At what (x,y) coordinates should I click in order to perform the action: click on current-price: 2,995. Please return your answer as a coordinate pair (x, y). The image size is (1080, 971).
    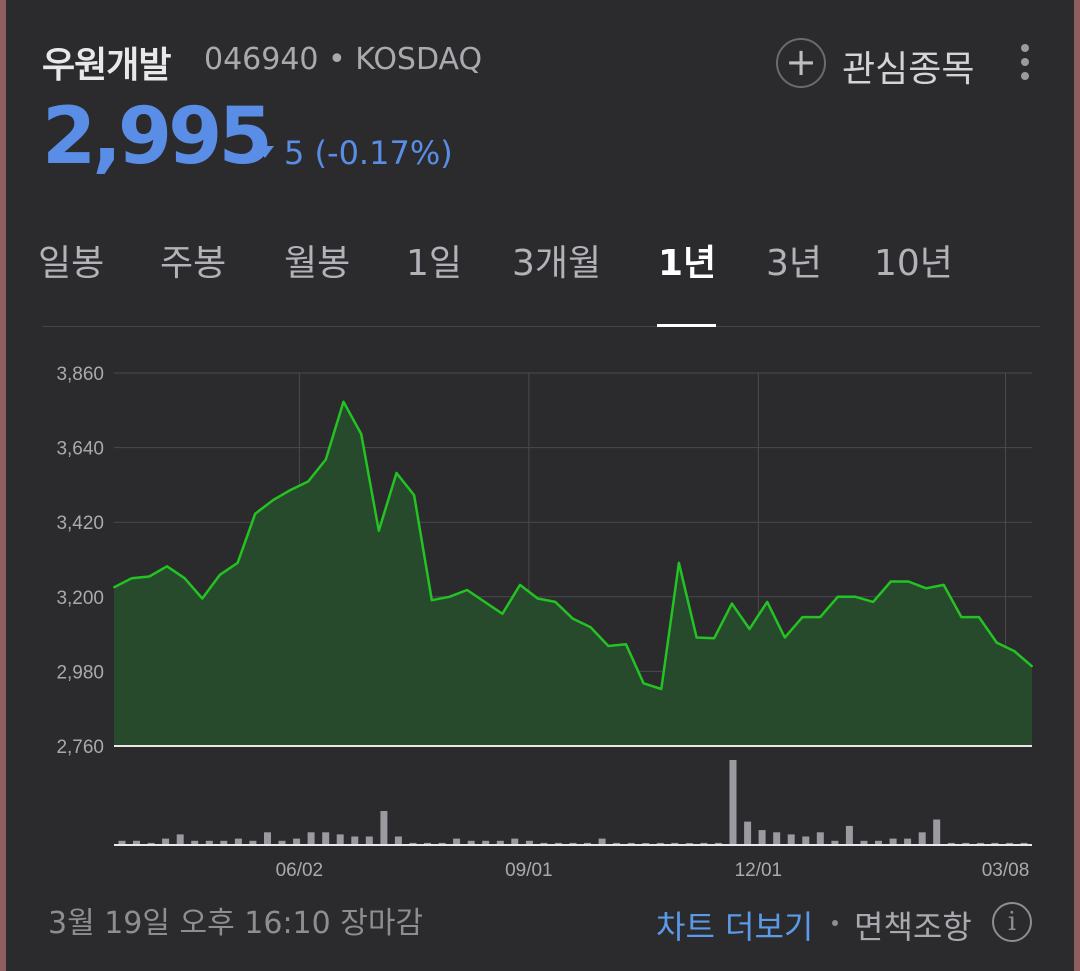
    Looking at the image, I should click on (157, 137).